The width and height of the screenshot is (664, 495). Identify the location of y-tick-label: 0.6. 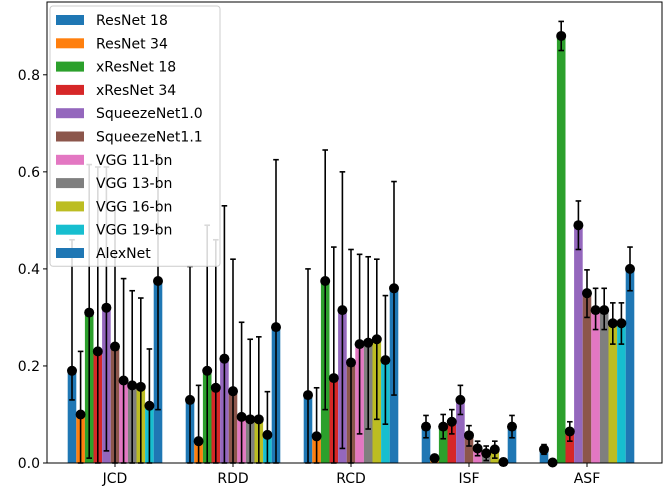
(29, 173).